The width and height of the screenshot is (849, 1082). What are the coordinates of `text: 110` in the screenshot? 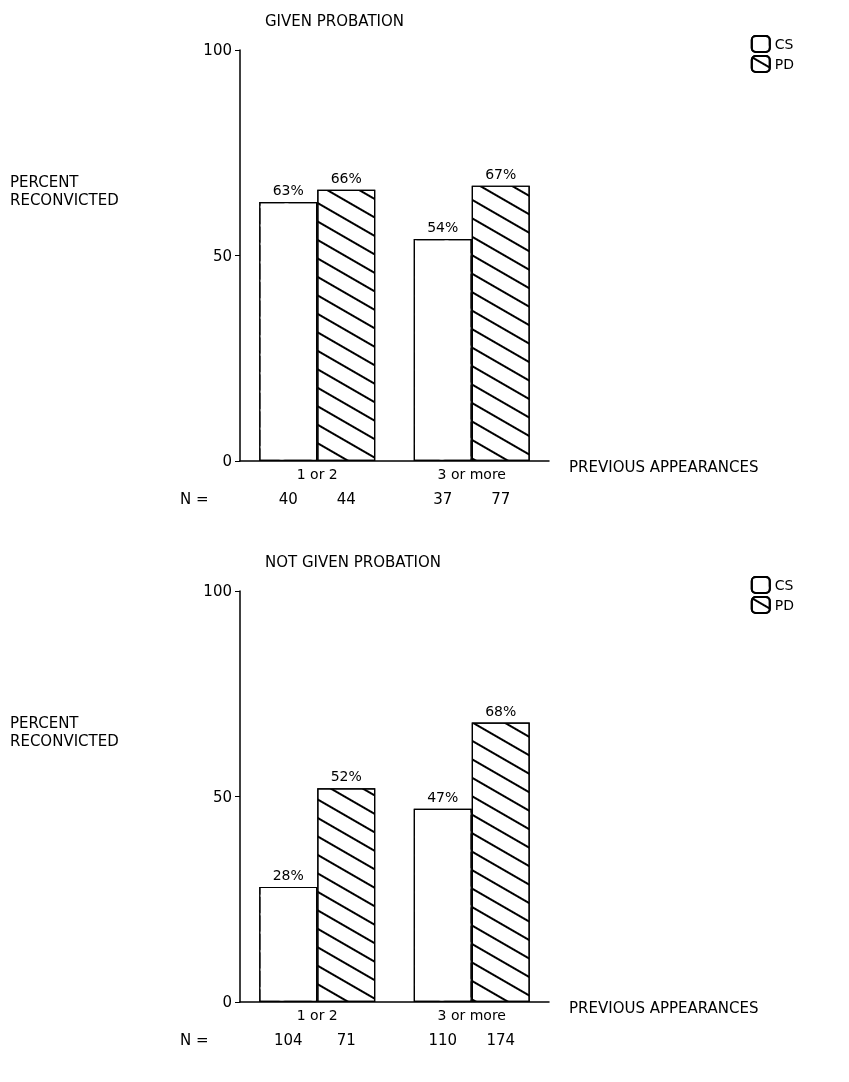 It's located at (443, 1039).